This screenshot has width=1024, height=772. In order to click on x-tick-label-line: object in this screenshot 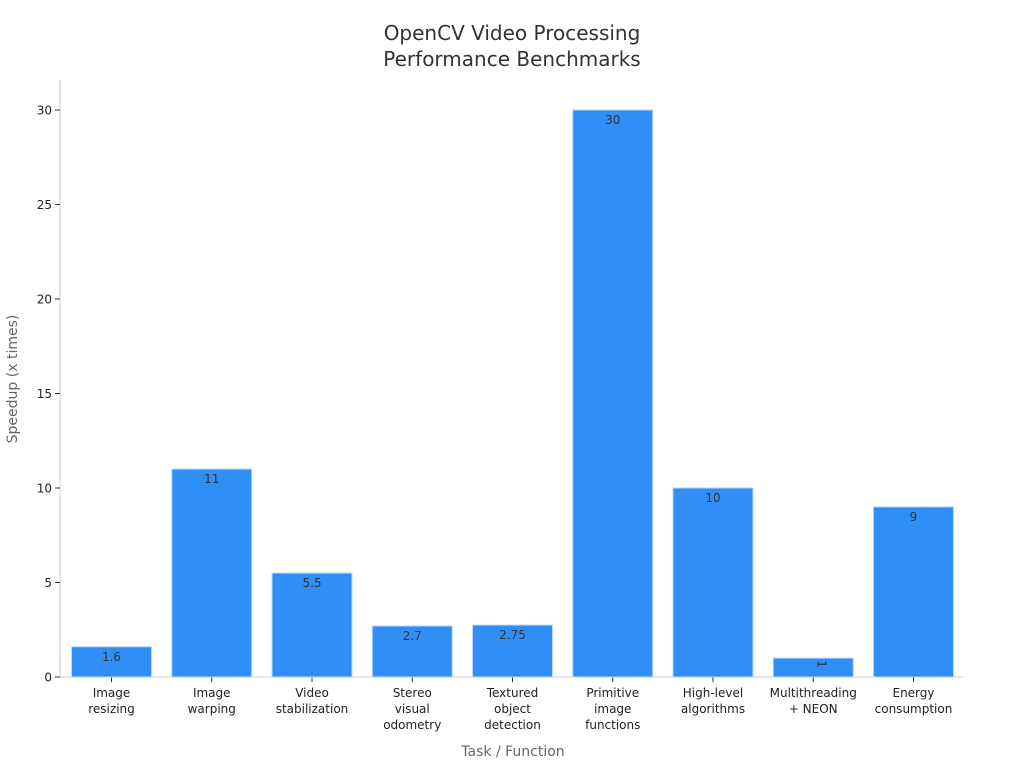, I will do `click(512, 709)`.